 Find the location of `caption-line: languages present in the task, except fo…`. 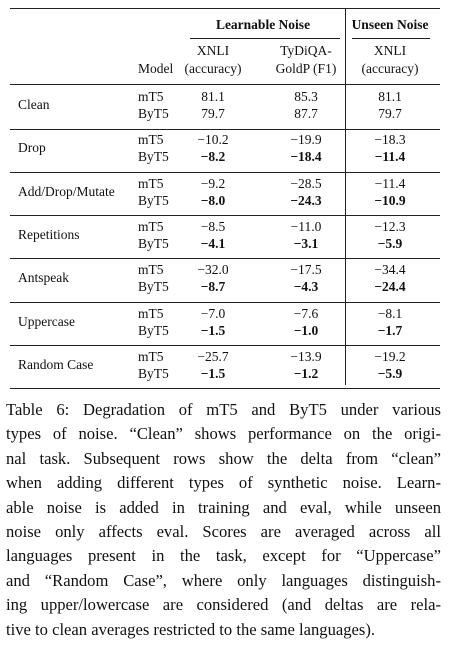

caption-line: languages present in the task, except fo… is located at coordinates (223, 556).